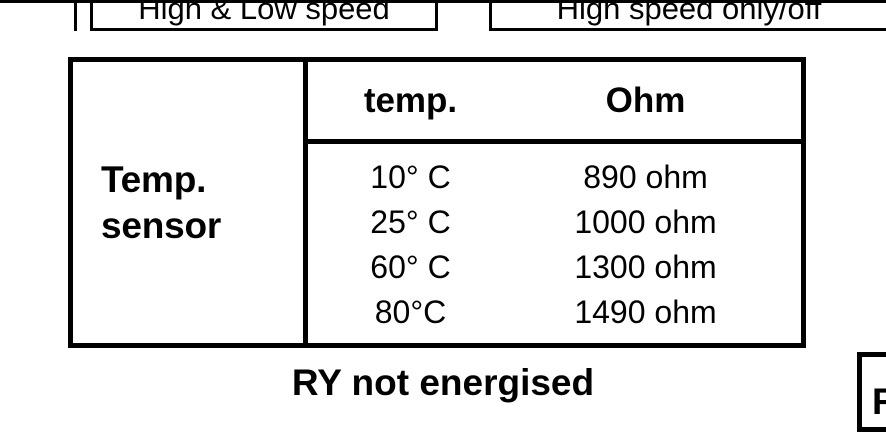  Describe the element at coordinates (443, 15) in the screenshot. I see `top-condition-row: High & Low speed High speed only/off` at that location.